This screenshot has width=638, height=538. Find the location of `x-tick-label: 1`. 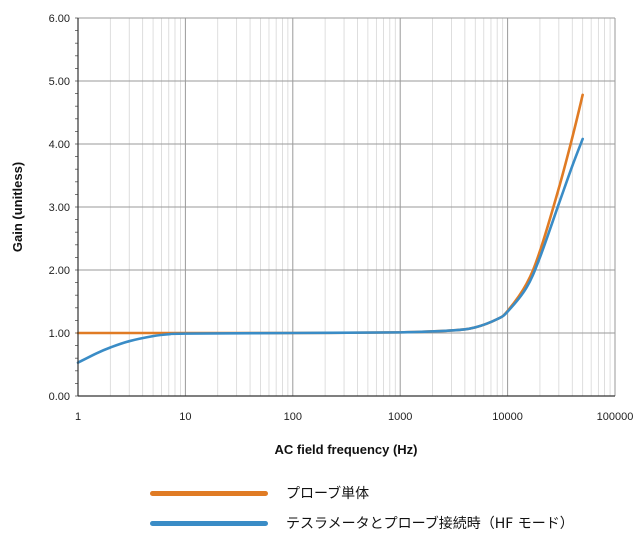

x-tick-label: 1 is located at coordinates (78, 417).